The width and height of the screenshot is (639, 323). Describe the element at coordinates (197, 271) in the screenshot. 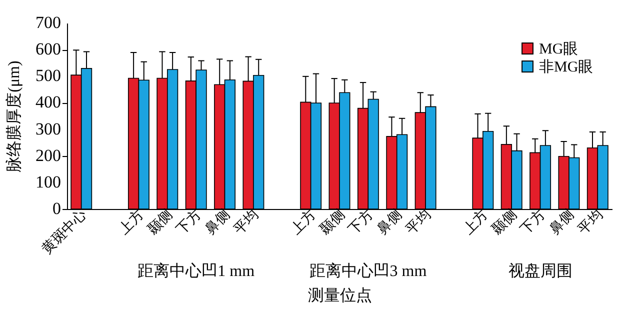

I see `text: 距离中心凹1 mm` at that location.